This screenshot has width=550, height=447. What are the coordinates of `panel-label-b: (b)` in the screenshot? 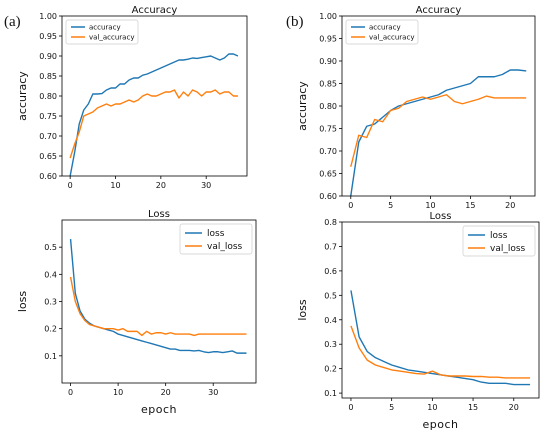 It's located at (295, 22).